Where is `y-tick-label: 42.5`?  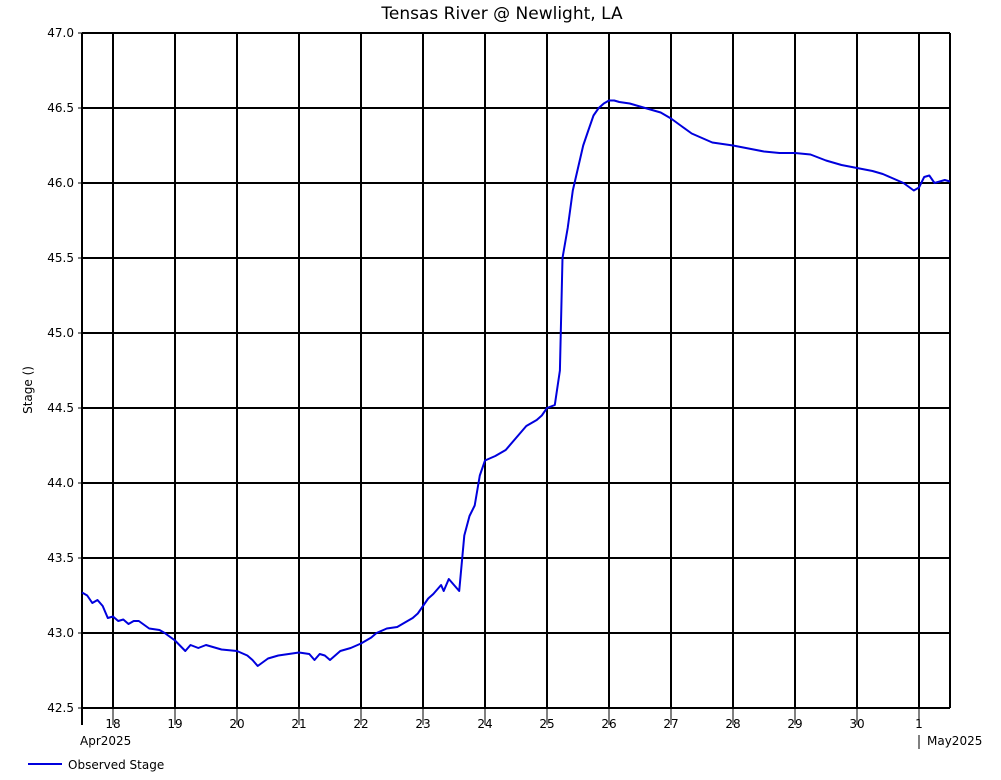 y-tick-label: 42.5 is located at coordinates (60, 708).